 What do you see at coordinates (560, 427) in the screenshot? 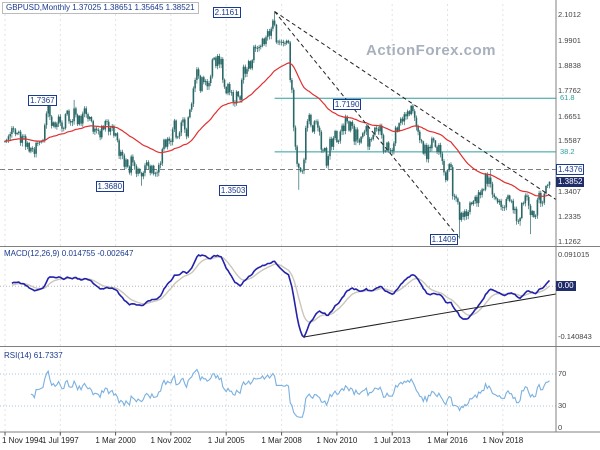
I see `rsi-axis-label: 0` at bounding box center [560, 427].